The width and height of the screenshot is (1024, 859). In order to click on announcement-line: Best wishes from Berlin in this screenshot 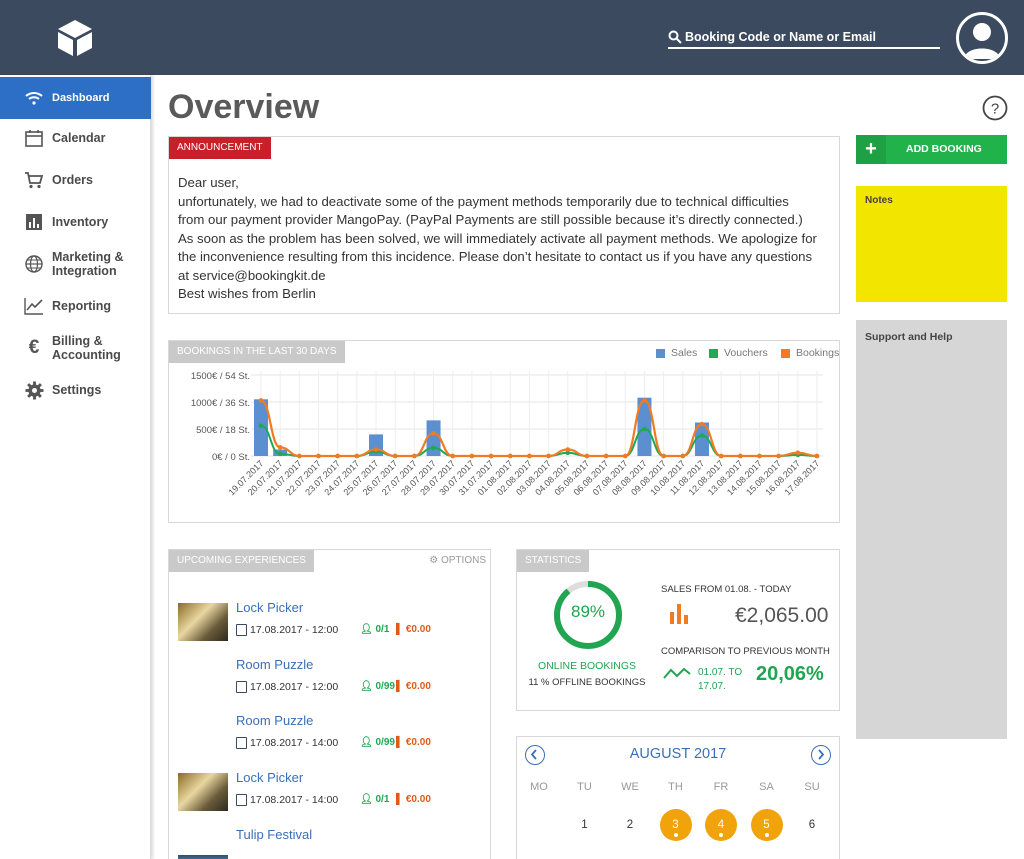, I will do `click(247, 293)`.